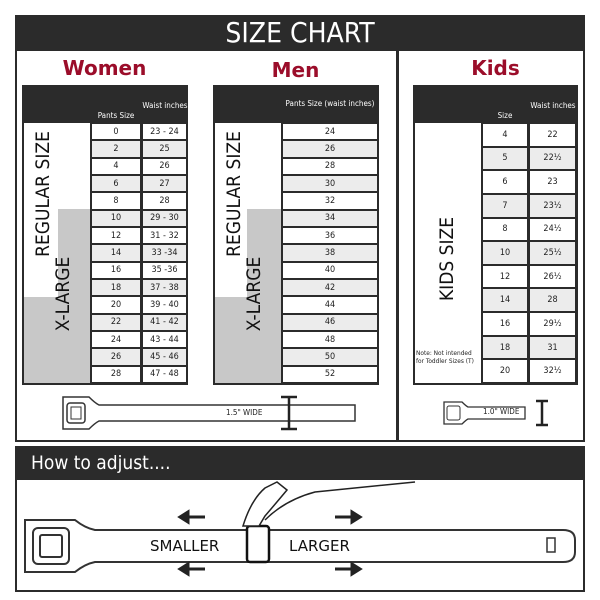 The image size is (600, 600). Describe the element at coordinates (164, 184) in the screenshot. I see `table-cell: 27` at that location.